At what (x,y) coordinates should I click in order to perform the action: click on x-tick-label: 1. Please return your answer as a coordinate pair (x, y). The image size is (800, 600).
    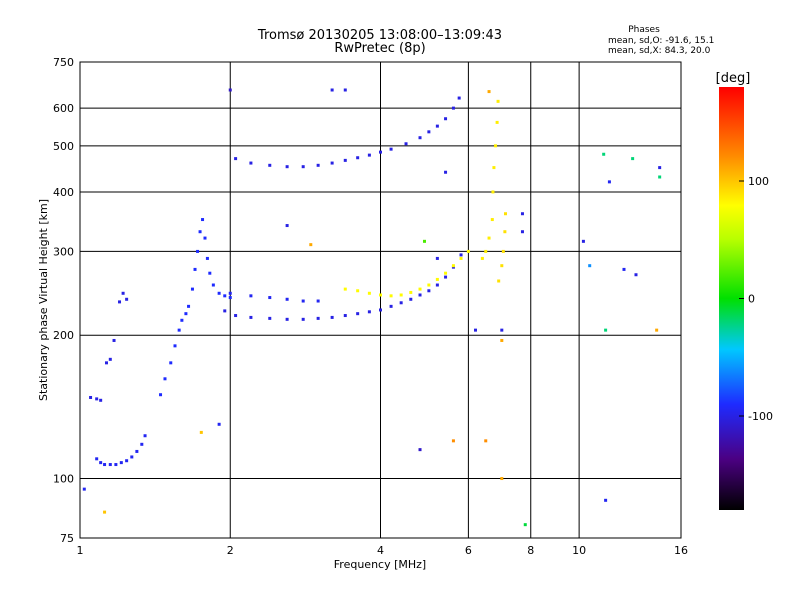
    Looking at the image, I should click on (80, 550).